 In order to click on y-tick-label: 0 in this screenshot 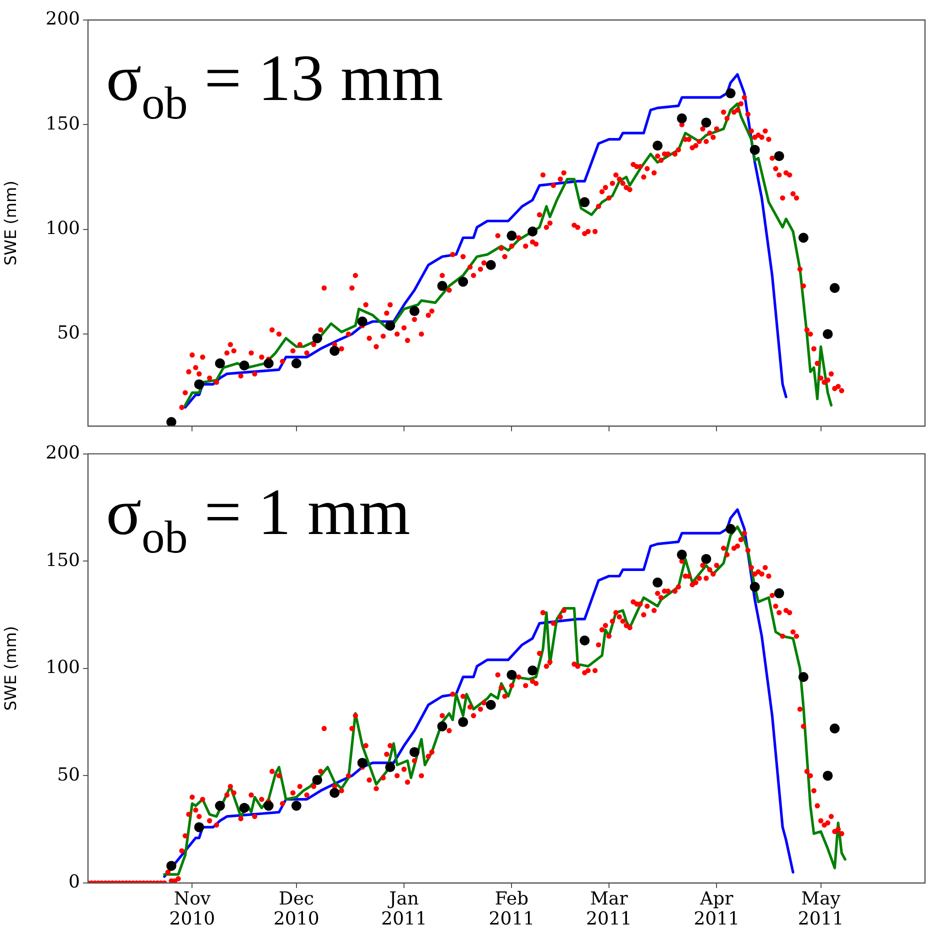, I will do `click(74, 882)`.